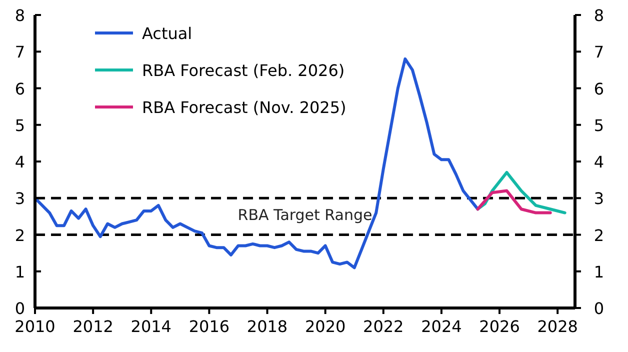 Image resolution: width=628 pixels, height=352 pixels. Describe the element at coordinates (599, 88) in the screenshot. I see `y2-tick-label: 6` at that location.